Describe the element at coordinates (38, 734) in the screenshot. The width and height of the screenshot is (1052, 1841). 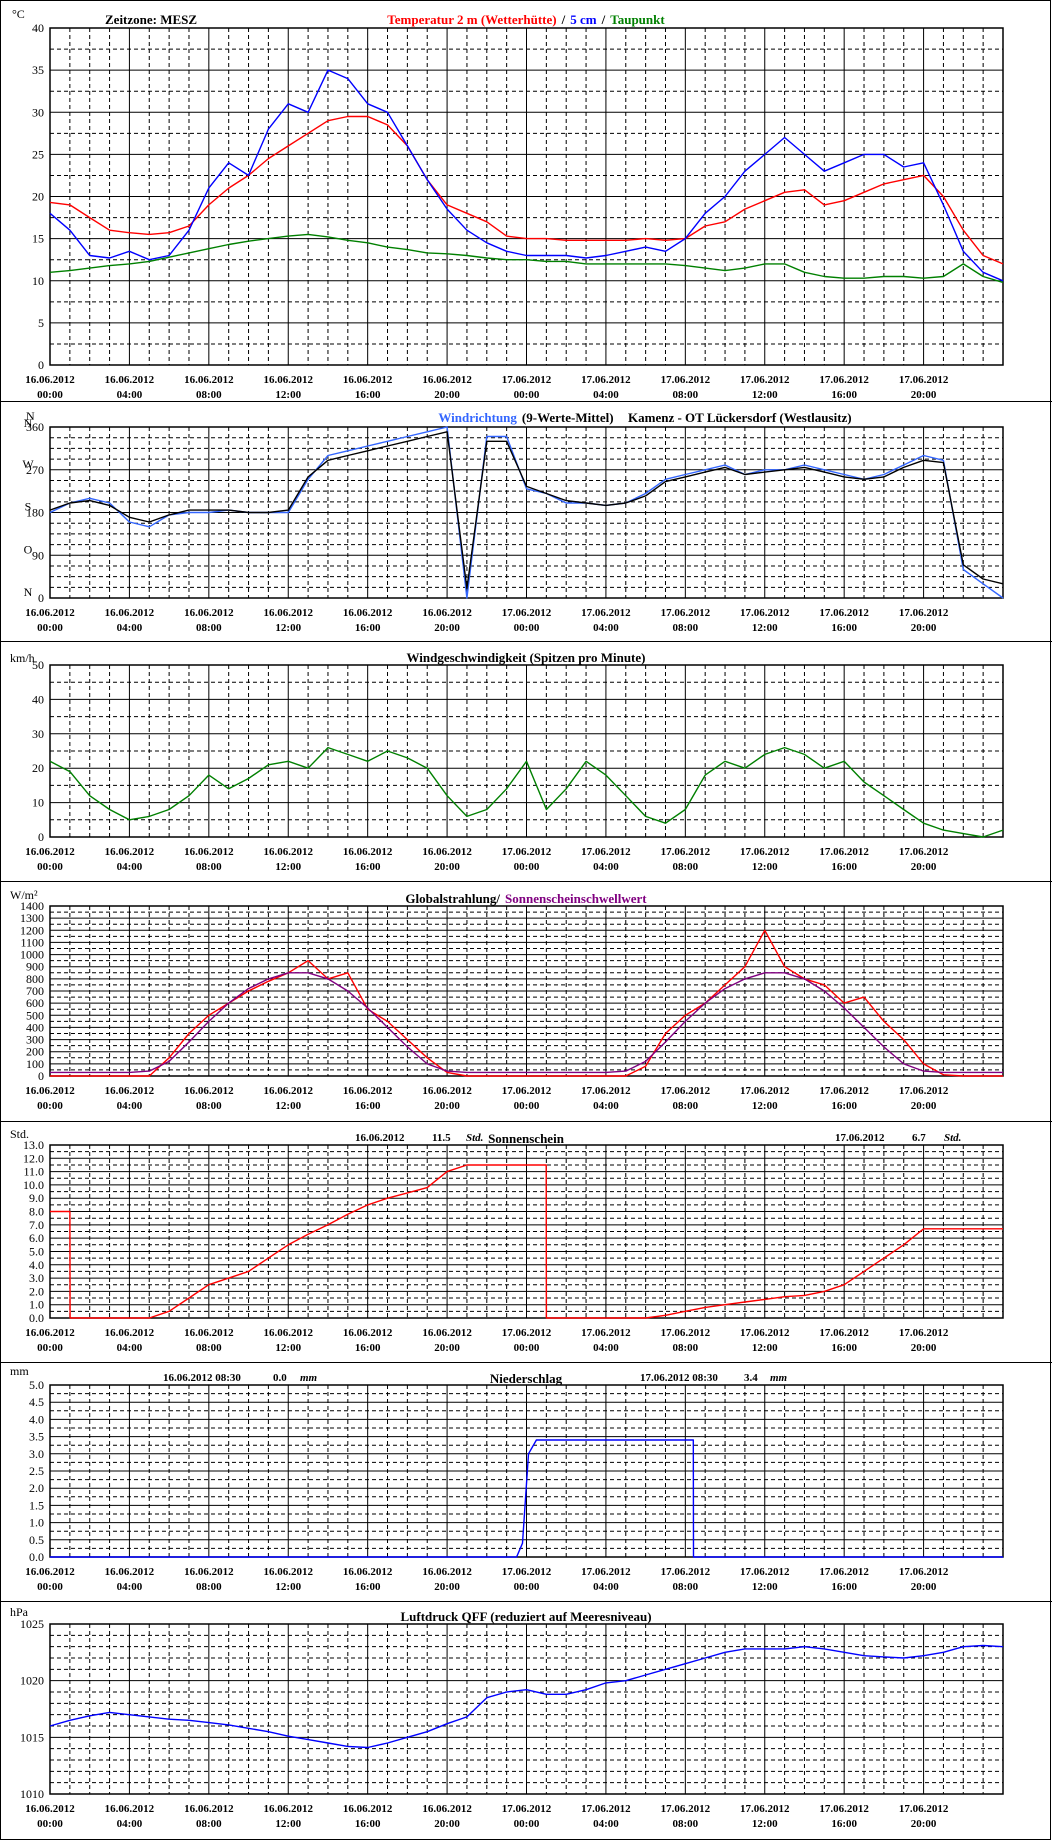
I see `y-tick-label: 30` at that location.